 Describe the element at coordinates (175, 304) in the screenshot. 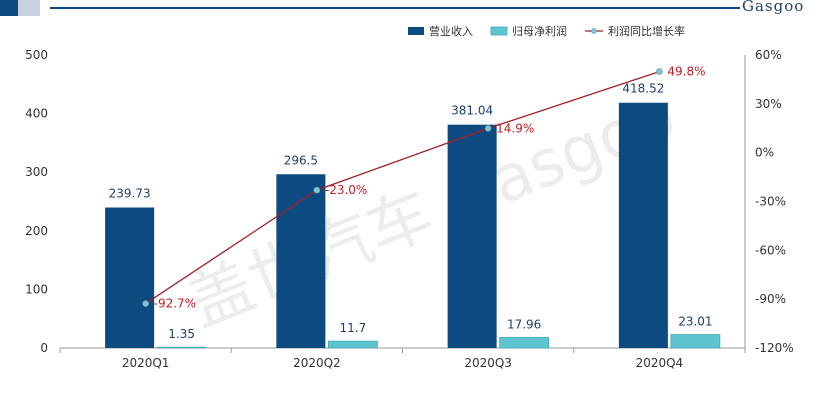

I see `growth-rate-label: -92.7%` at that location.